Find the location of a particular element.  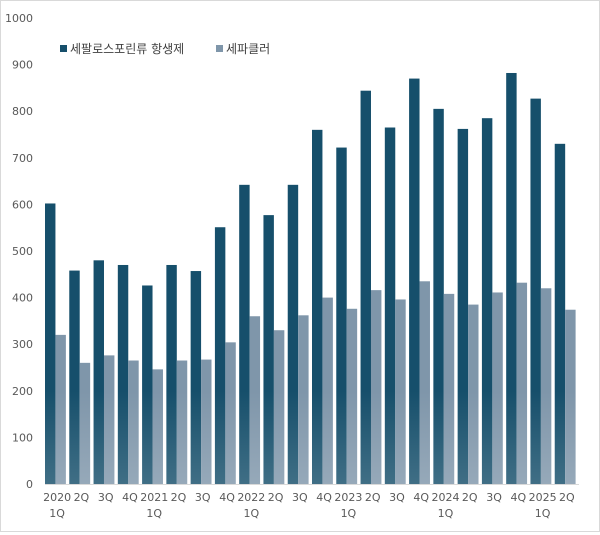

y-tick-label: 1000 is located at coordinates (19, 18).